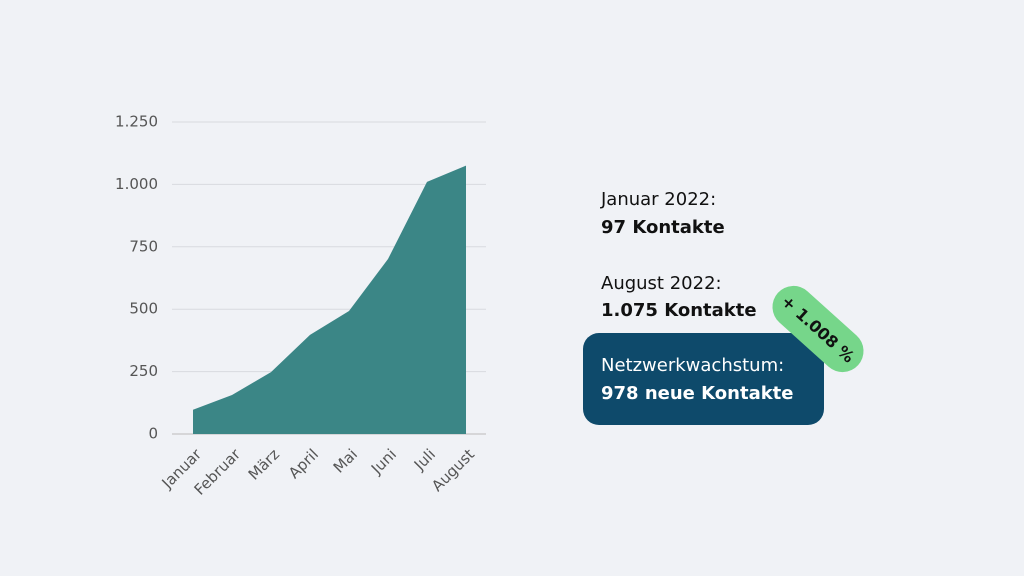 The image size is (1024, 576). What do you see at coordinates (303, 463) in the screenshot?
I see `x-tick-label: April` at bounding box center [303, 463].